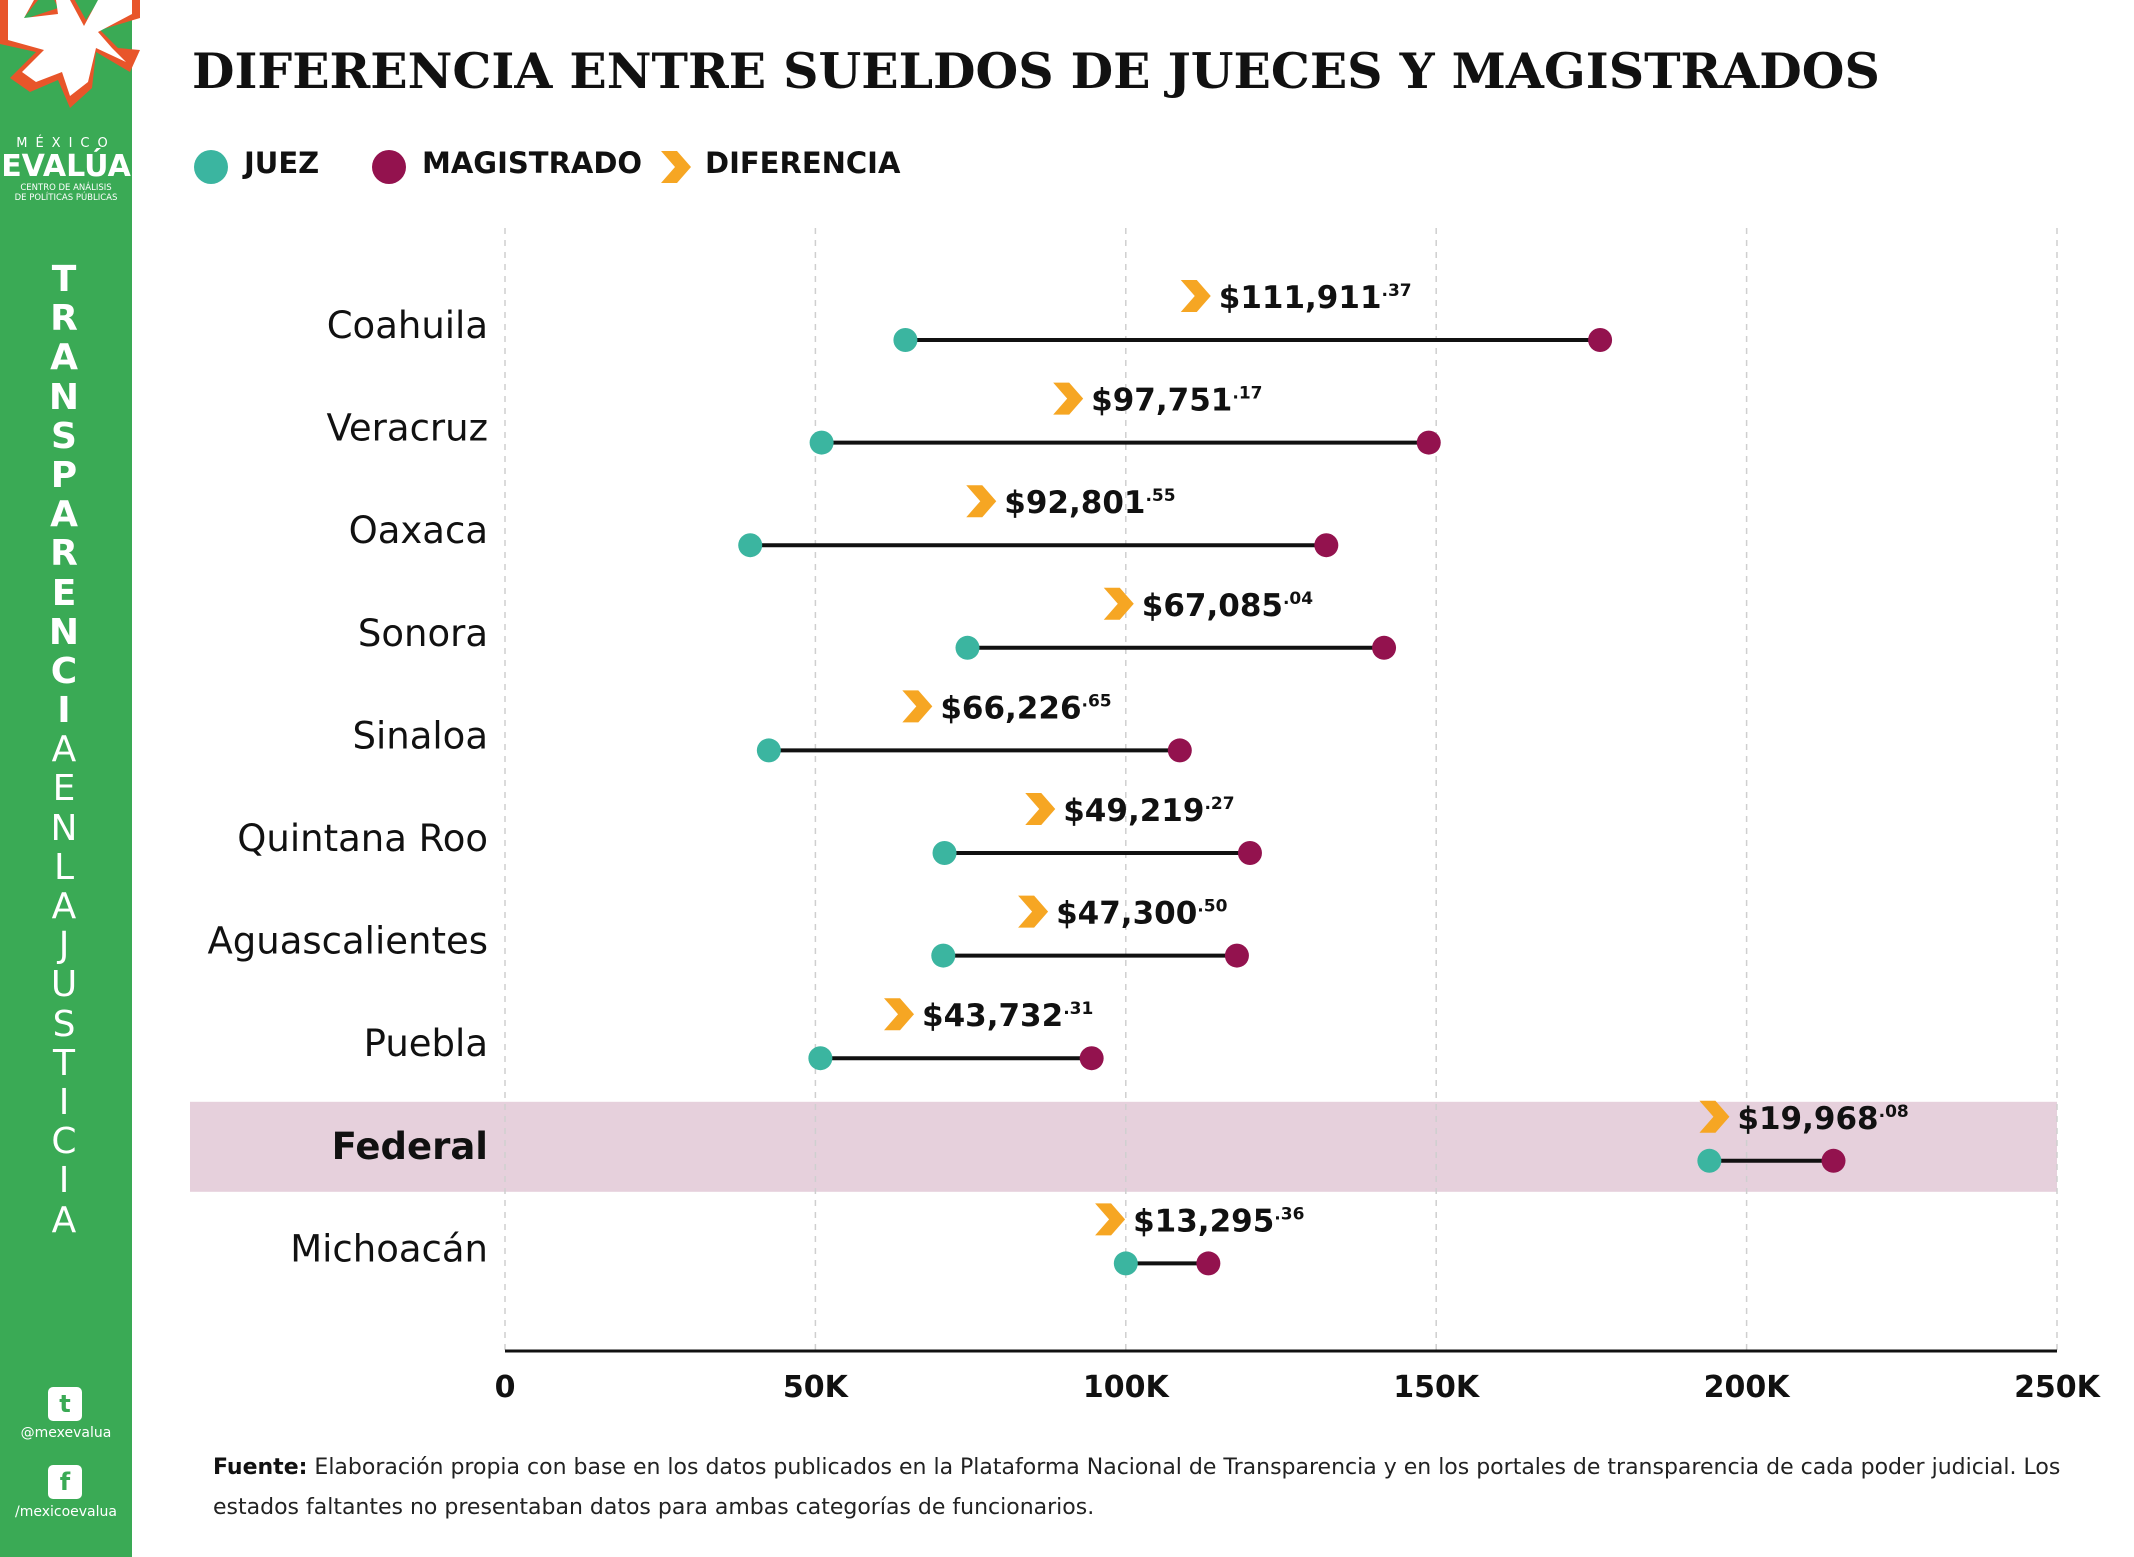  Describe the element at coordinates (66, 1433) in the screenshot. I see `twitter-handle: @mexevalua` at that location.